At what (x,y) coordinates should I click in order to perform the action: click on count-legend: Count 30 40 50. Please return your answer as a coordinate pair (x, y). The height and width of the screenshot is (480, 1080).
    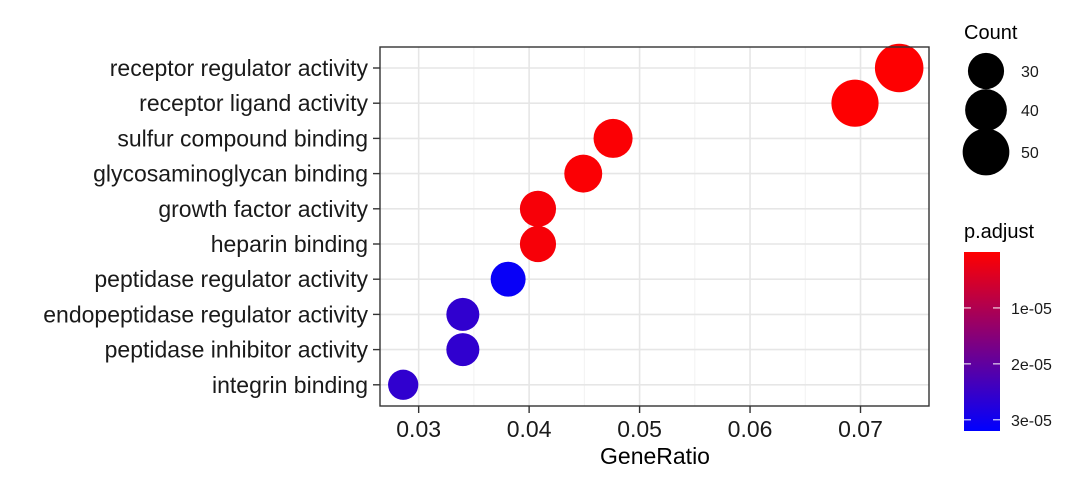
    Looking at the image, I should click on (1000, 99).